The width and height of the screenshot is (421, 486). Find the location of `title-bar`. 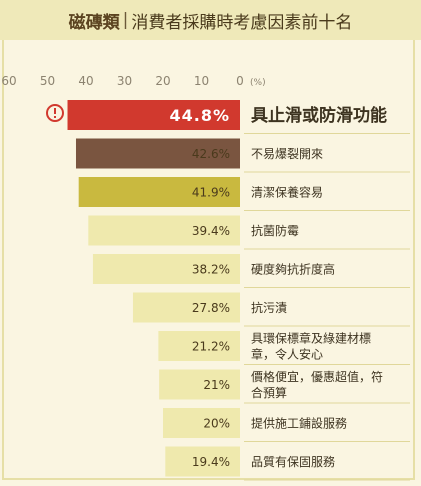

title-bar is located at coordinates (210, 20).